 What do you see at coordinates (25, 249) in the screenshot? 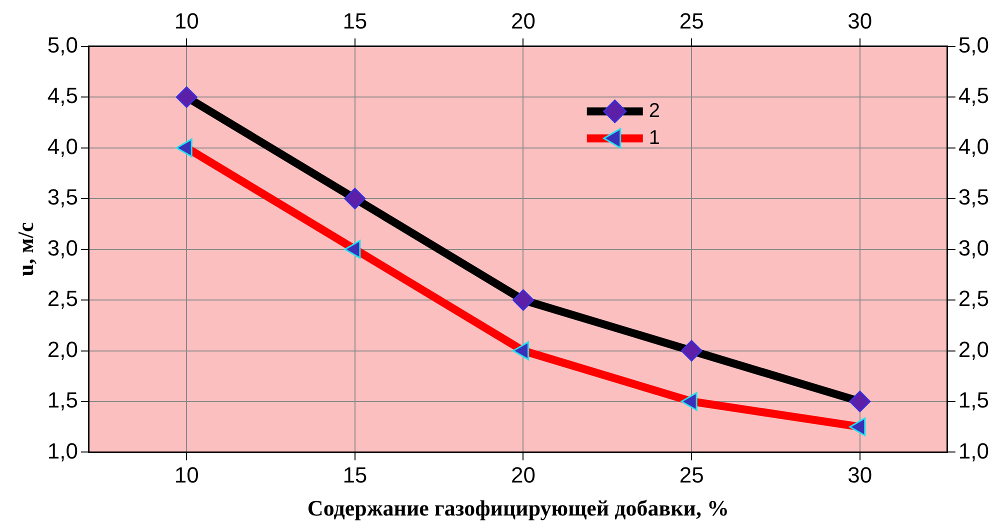
I see `y-axis-title: u, м/с` at bounding box center [25, 249].